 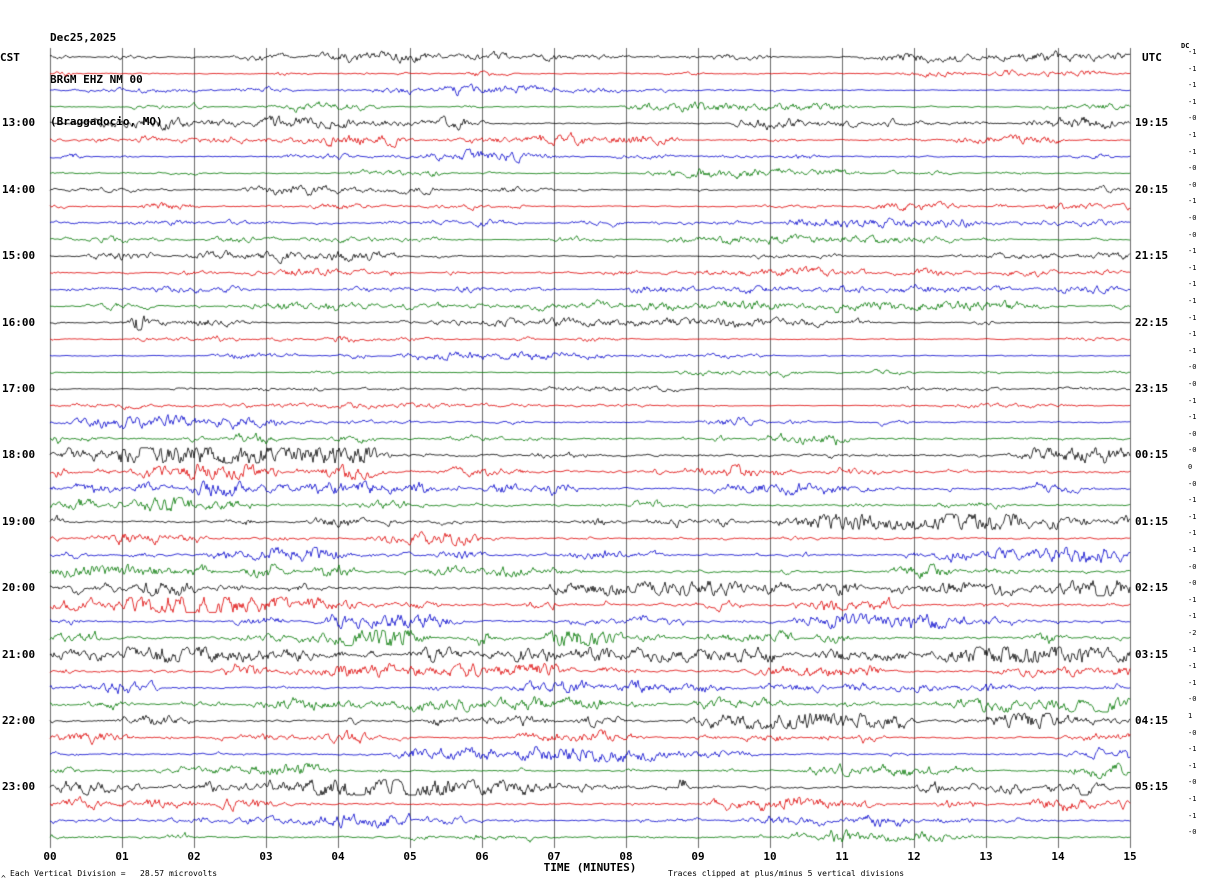 I want to click on utc-hour-label: 04:15, so click(x=1152, y=720).